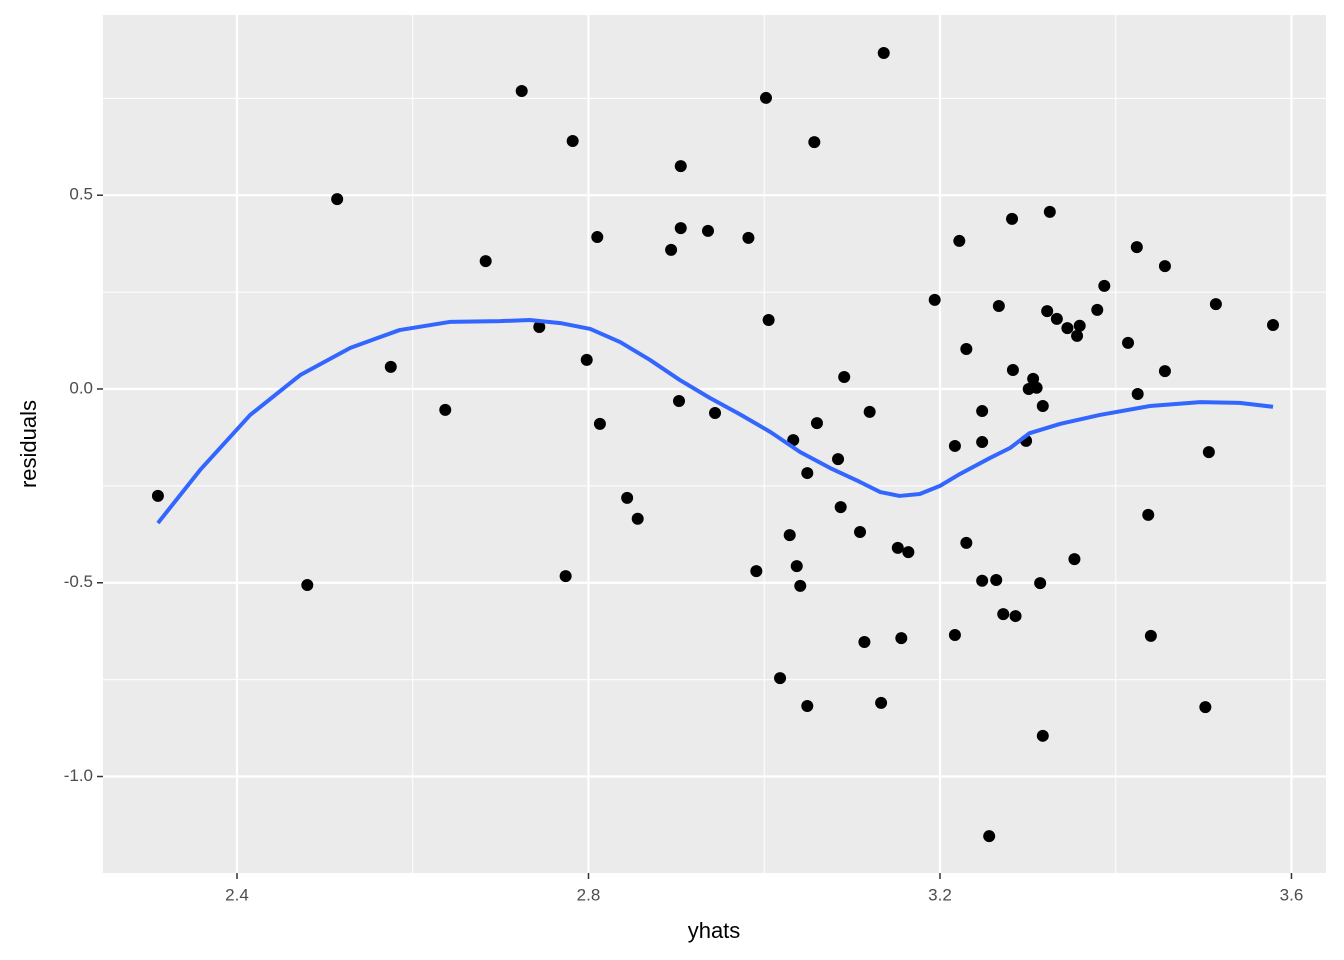 This screenshot has height=960, width=1344. I want to click on y-tick-label: -0.5, so click(78, 581).